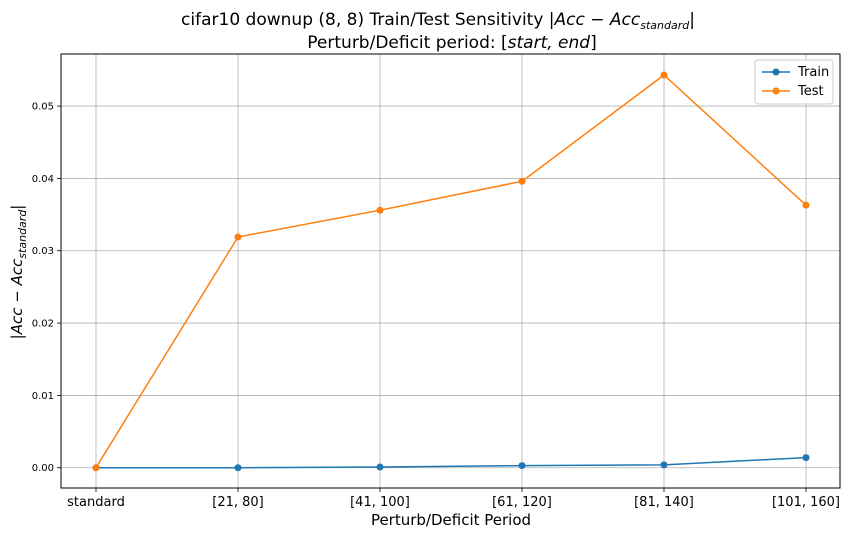 This screenshot has width=848, height=535. What do you see at coordinates (43, 251) in the screenshot?
I see `y-tick-label: 0.03` at bounding box center [43, 251].